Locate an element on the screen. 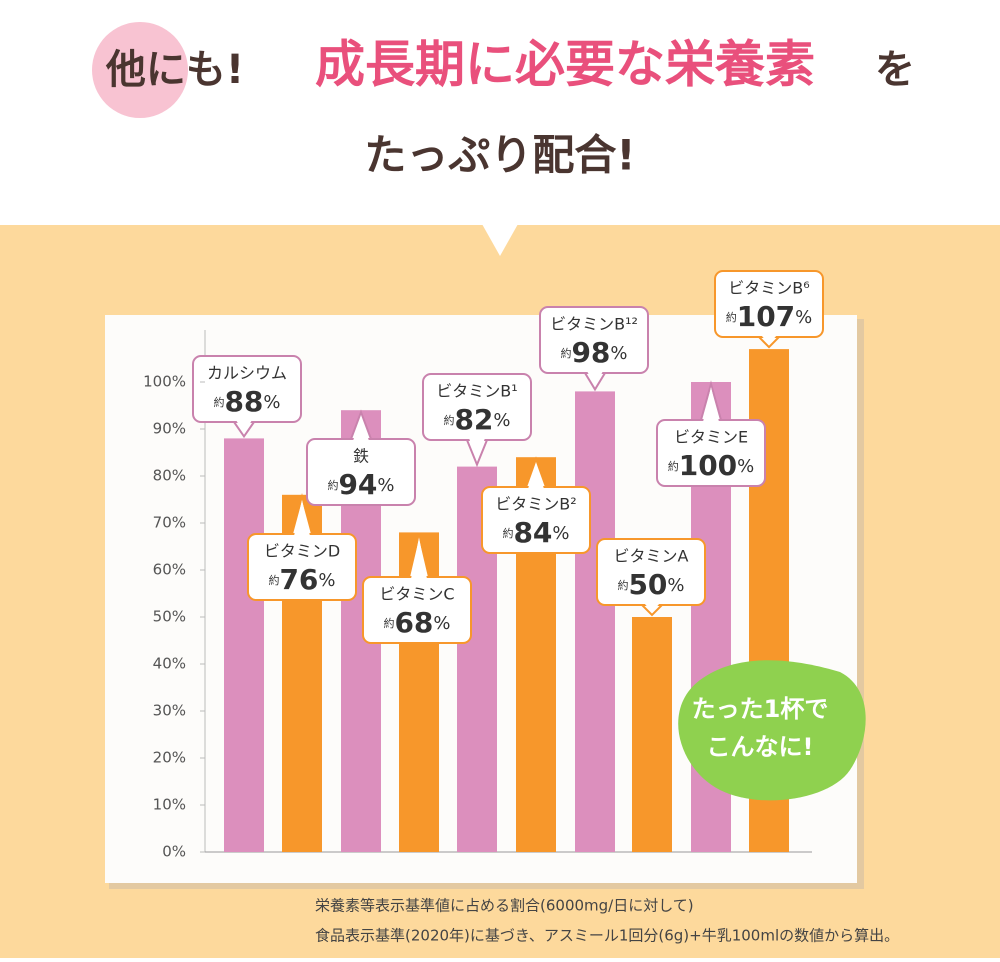 The image size is (1000, 962). annotation: たった1杯で is located at coordinates (760, 709).